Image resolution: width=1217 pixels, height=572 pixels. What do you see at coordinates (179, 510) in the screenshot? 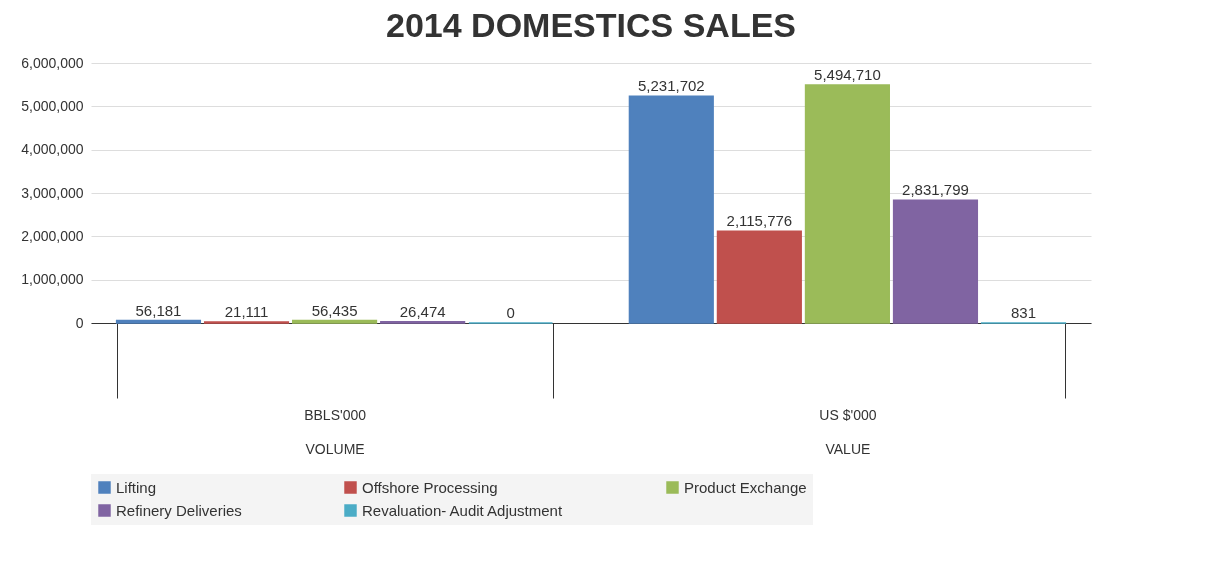
I see `legend-label: Refinery Deliveries` at bounding box center [179, 510].